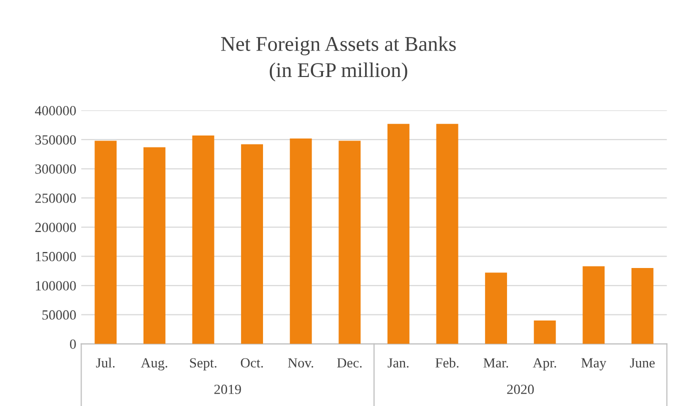 This screenshot has height=406, width=677. I want to click on y-tick-label: 100000, so click(56, 285).